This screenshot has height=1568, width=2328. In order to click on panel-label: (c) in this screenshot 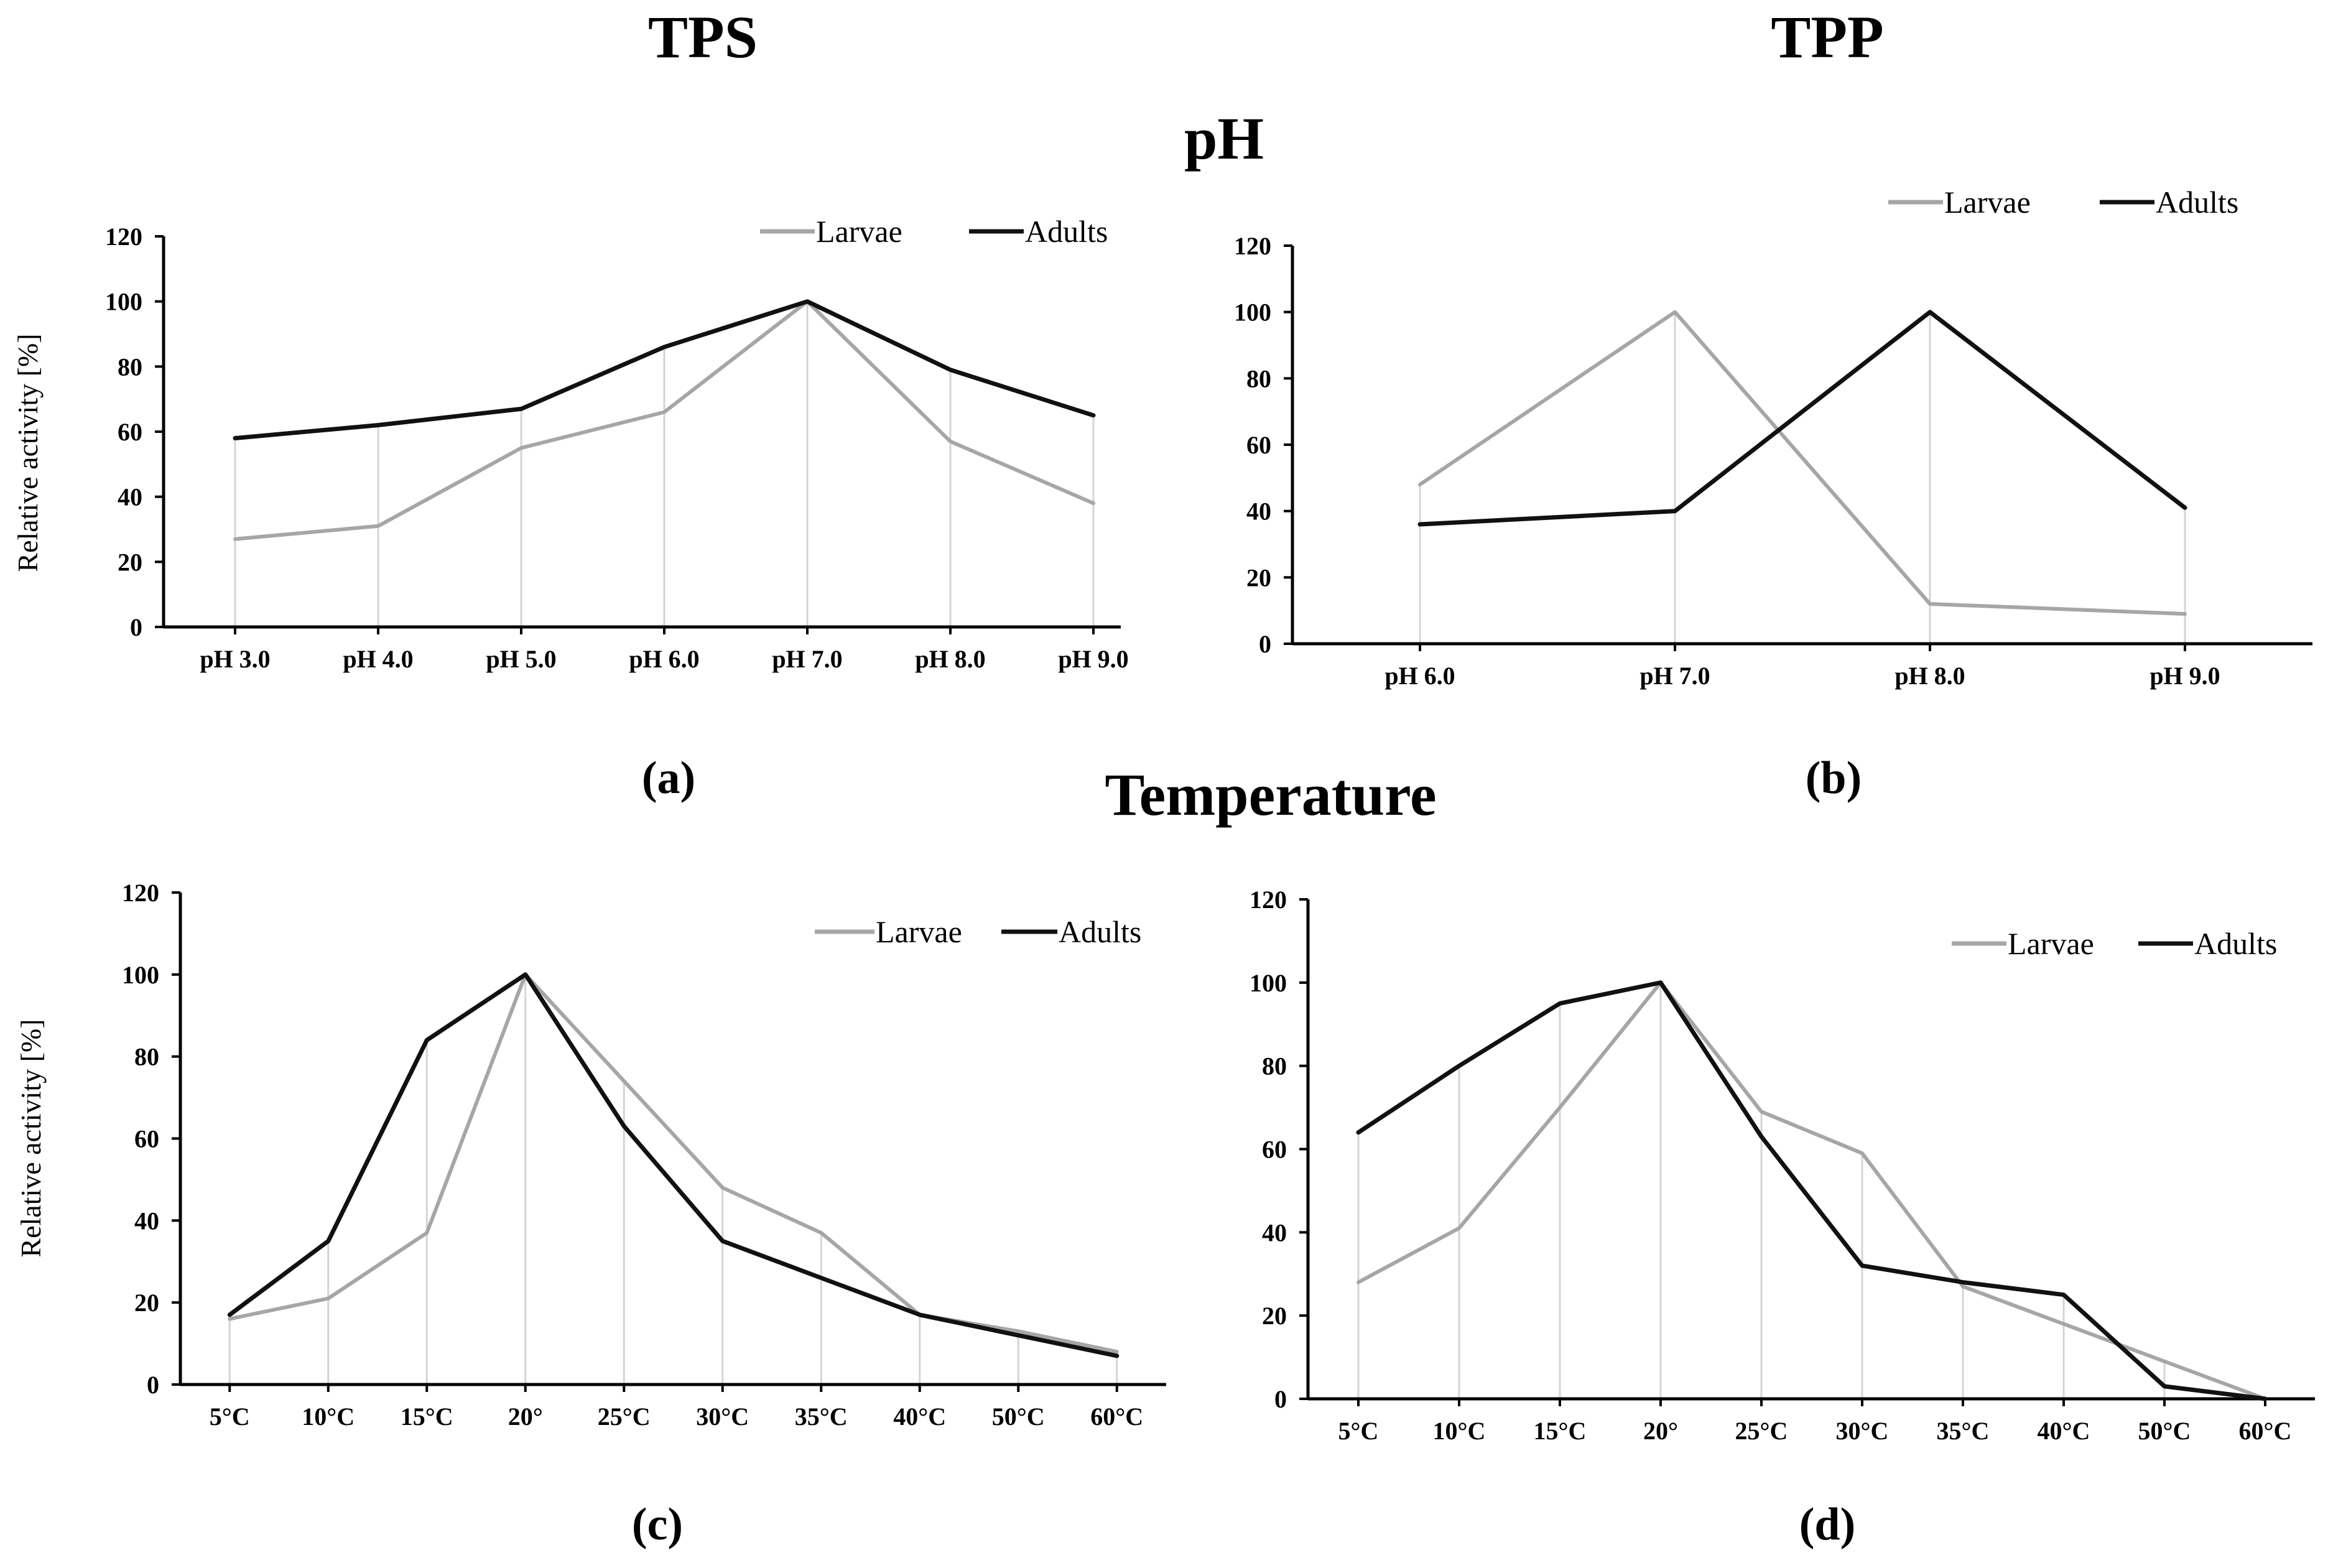, I will do `click(657, 1524)`.